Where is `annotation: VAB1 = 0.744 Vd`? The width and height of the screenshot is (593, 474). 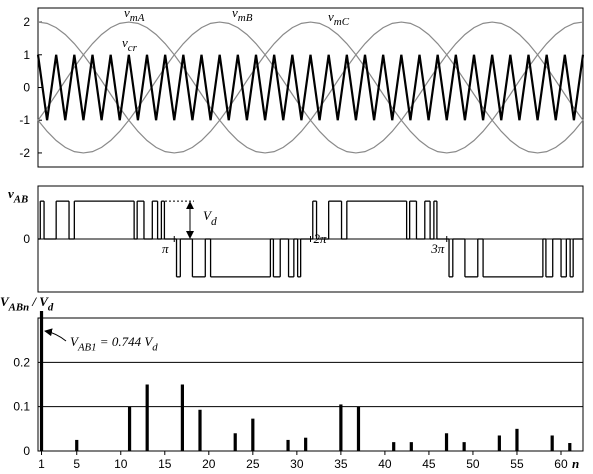
annotation: VAB1 = 0.744 Vd is located at coordinates (114, 344).